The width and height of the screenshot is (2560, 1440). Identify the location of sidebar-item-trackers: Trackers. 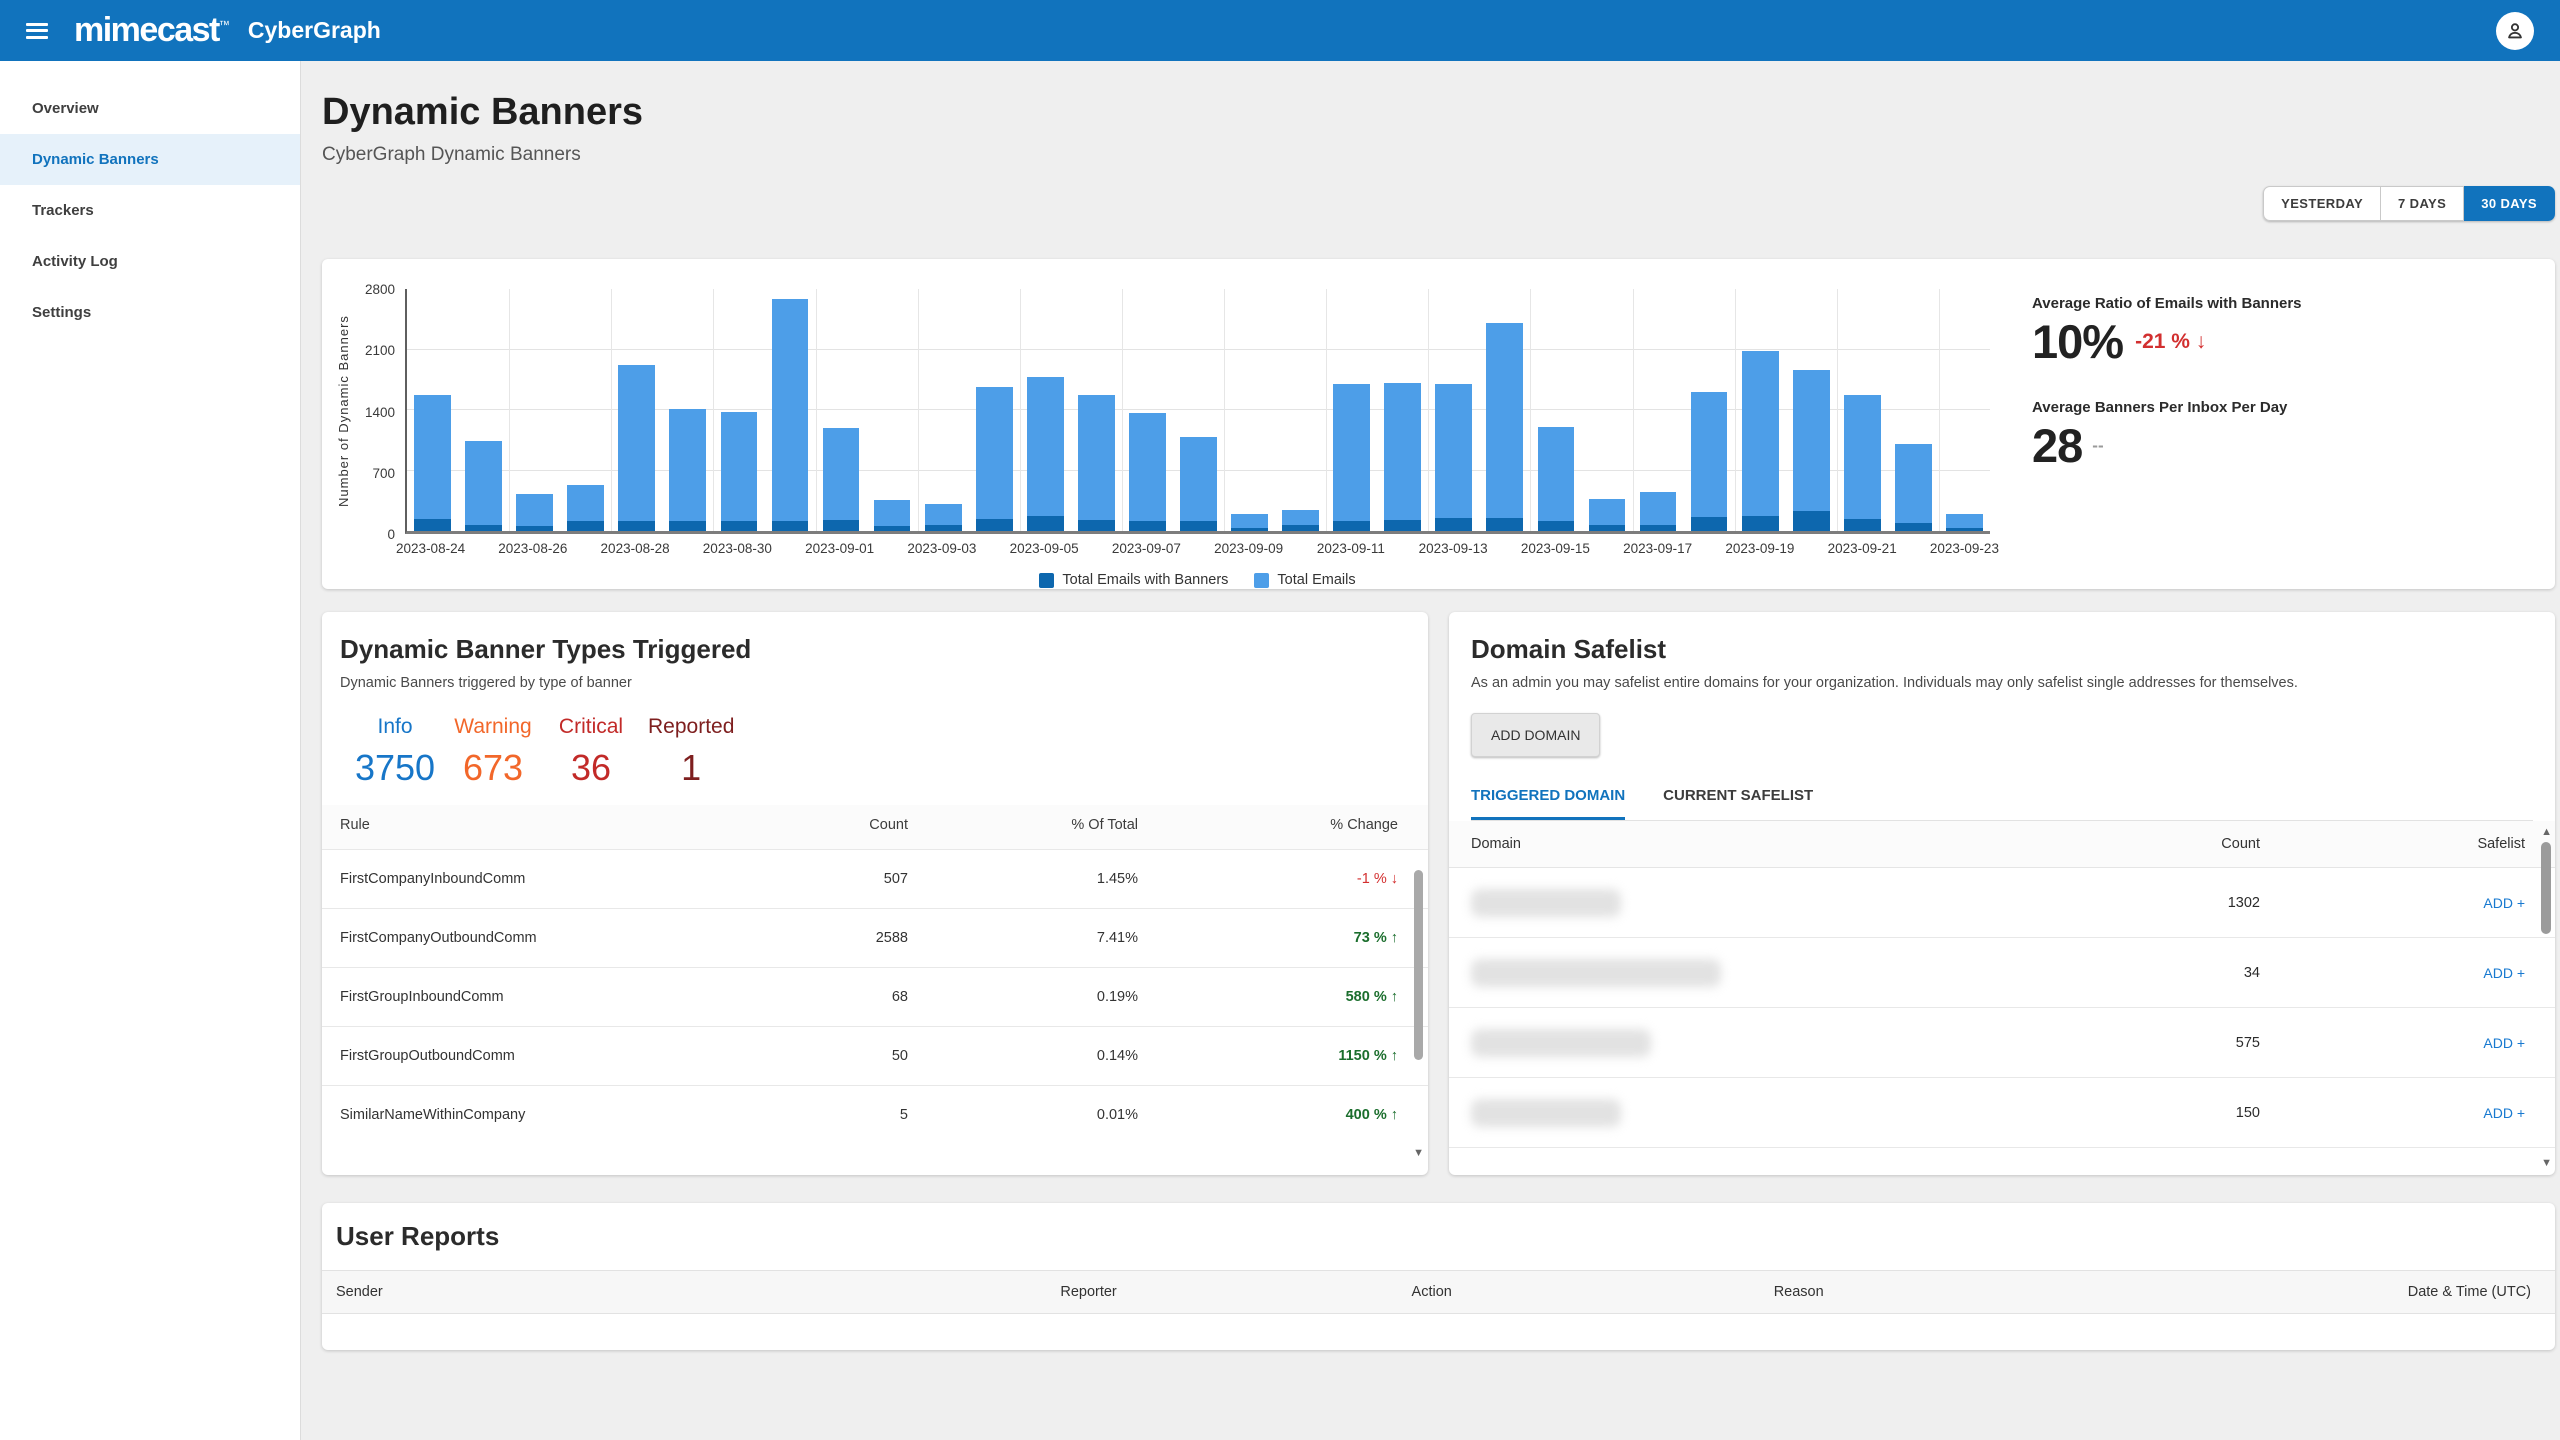
(63, 210).